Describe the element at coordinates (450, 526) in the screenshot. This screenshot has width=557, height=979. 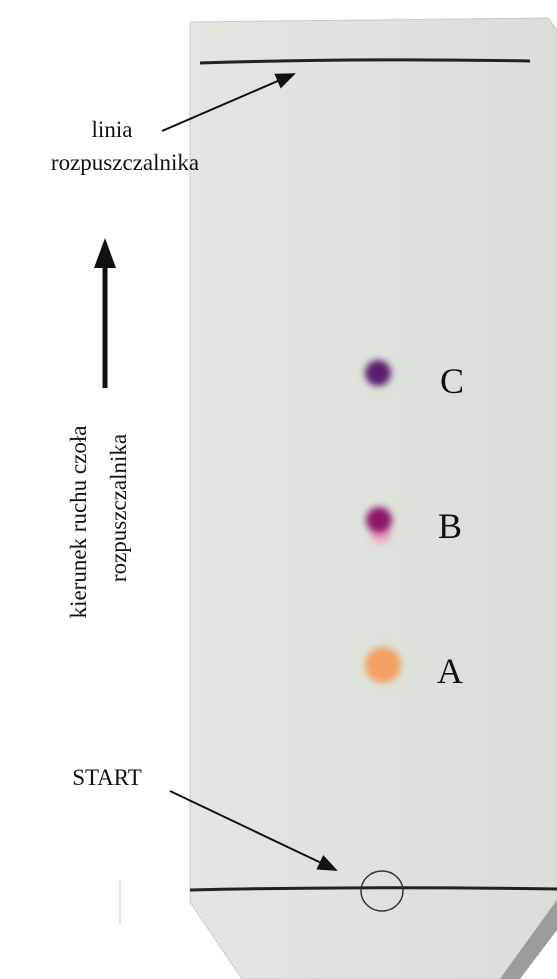
I see `spot-label: B` at that location.